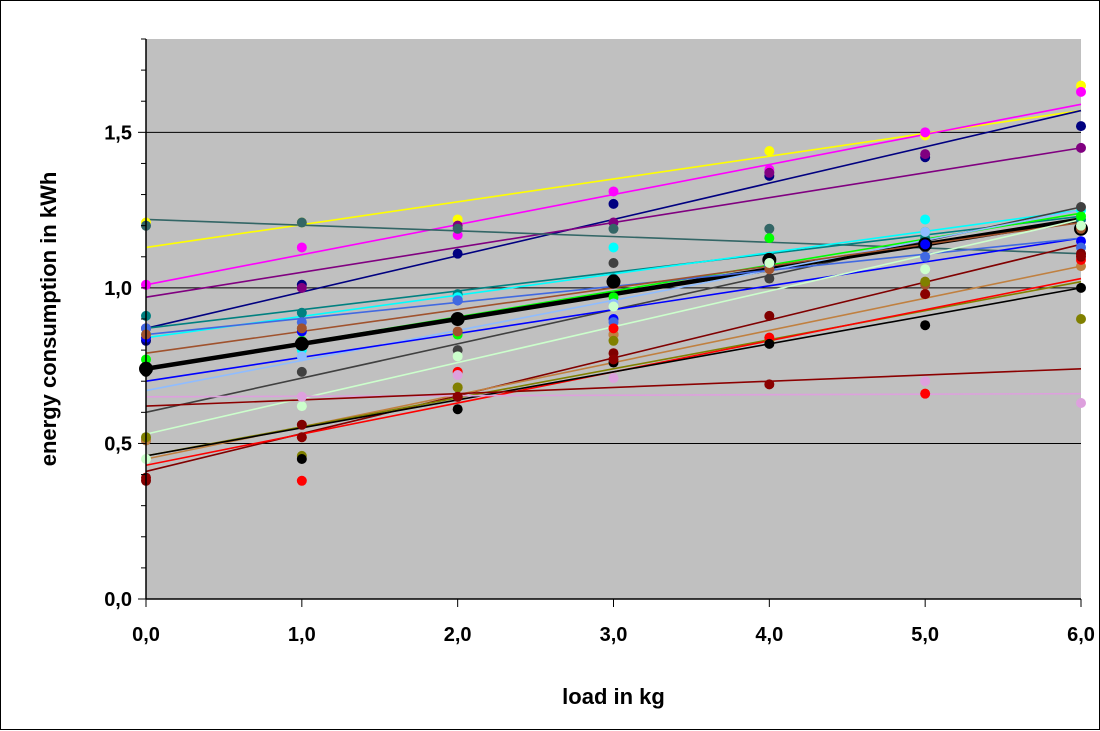 The width and height of the screenshot is (1100, 731). I want to click on x-tick-label: 6,0, so click(1081, 635).